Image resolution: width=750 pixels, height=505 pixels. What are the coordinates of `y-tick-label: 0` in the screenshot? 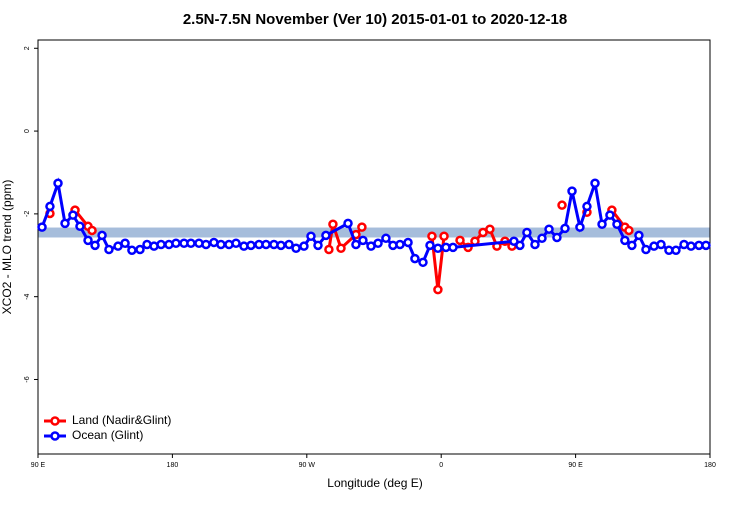 It's located at (27, 131).